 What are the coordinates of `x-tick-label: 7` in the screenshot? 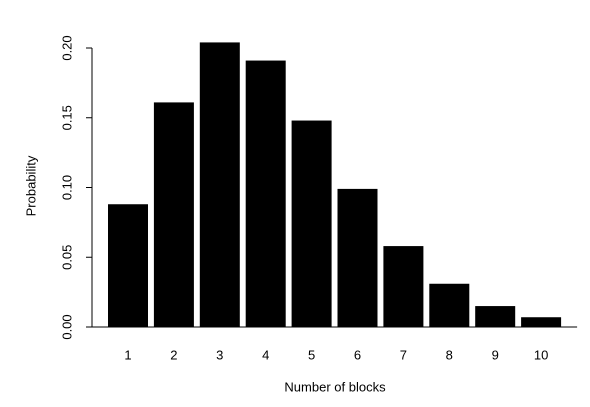 It's located at (403, 354).